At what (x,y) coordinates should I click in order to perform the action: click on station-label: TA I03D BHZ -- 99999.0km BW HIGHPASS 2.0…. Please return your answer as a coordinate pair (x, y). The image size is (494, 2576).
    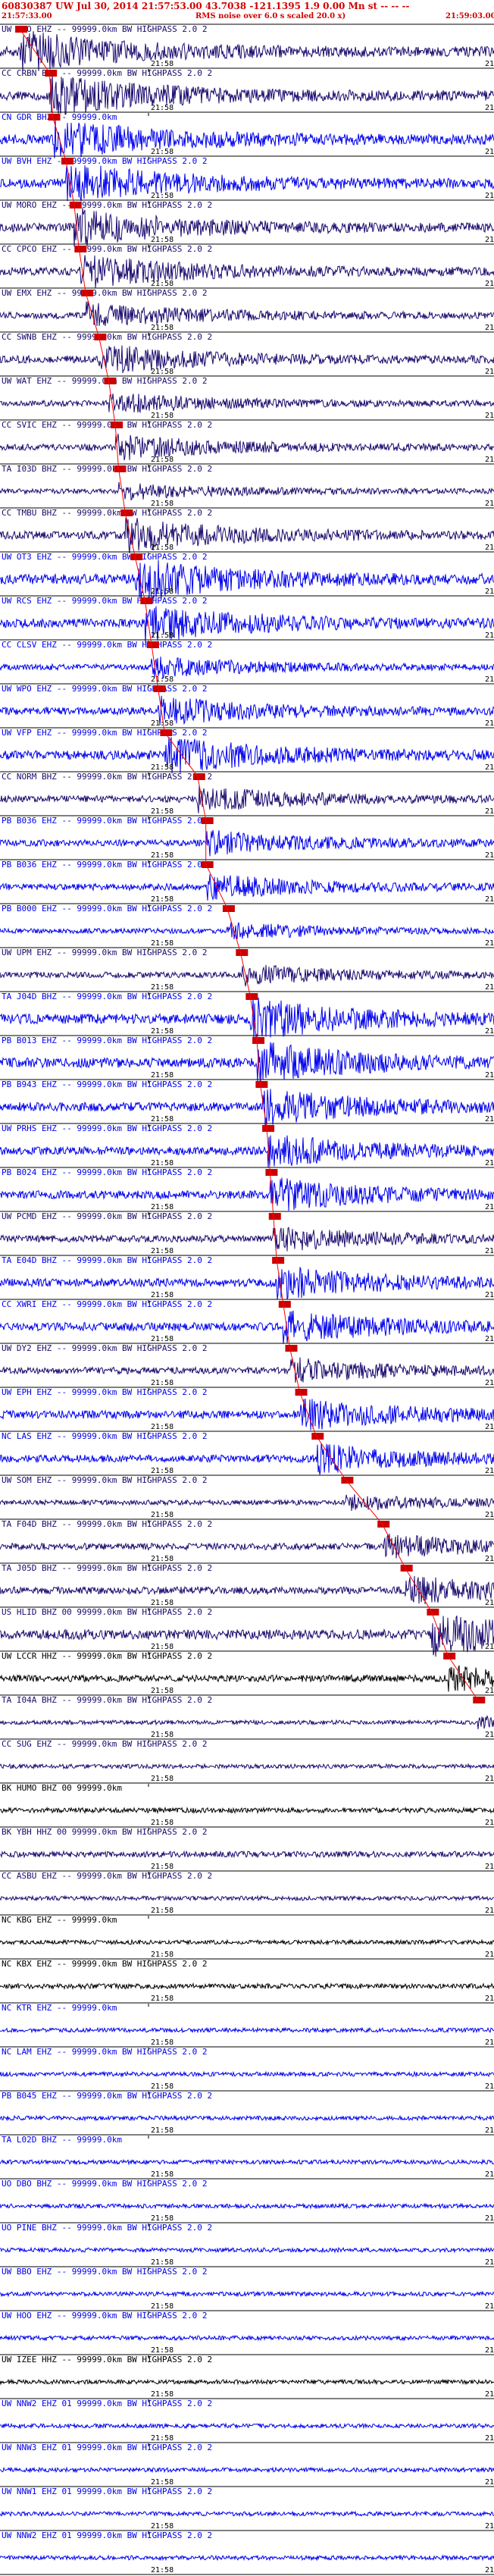
    Looking at the image, I should click on (107, 469).